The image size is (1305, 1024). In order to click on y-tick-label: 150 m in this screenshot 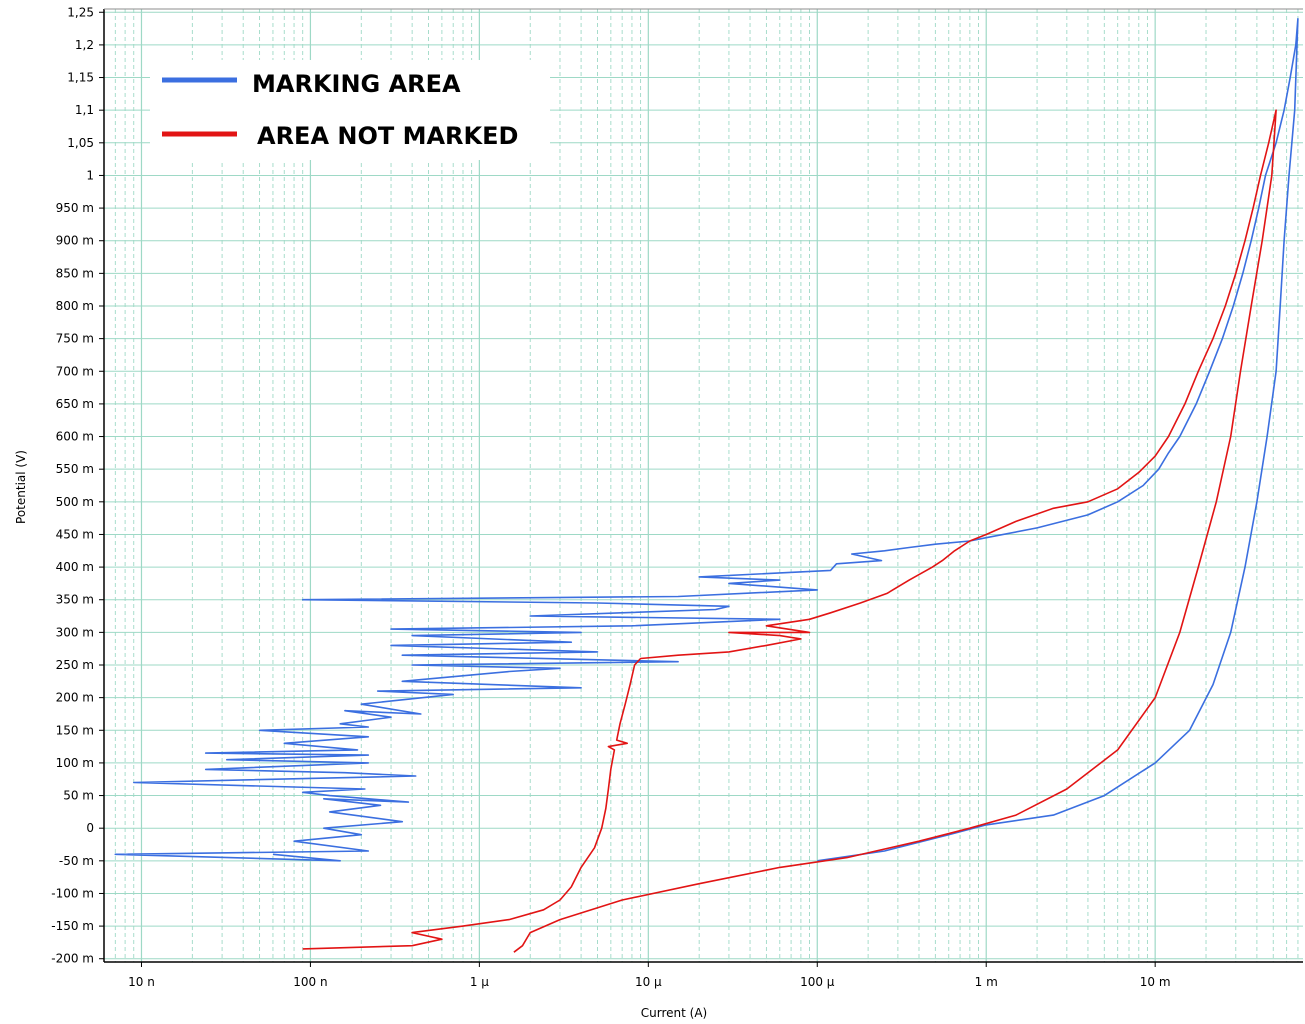, I will do `click(75, 730)`.